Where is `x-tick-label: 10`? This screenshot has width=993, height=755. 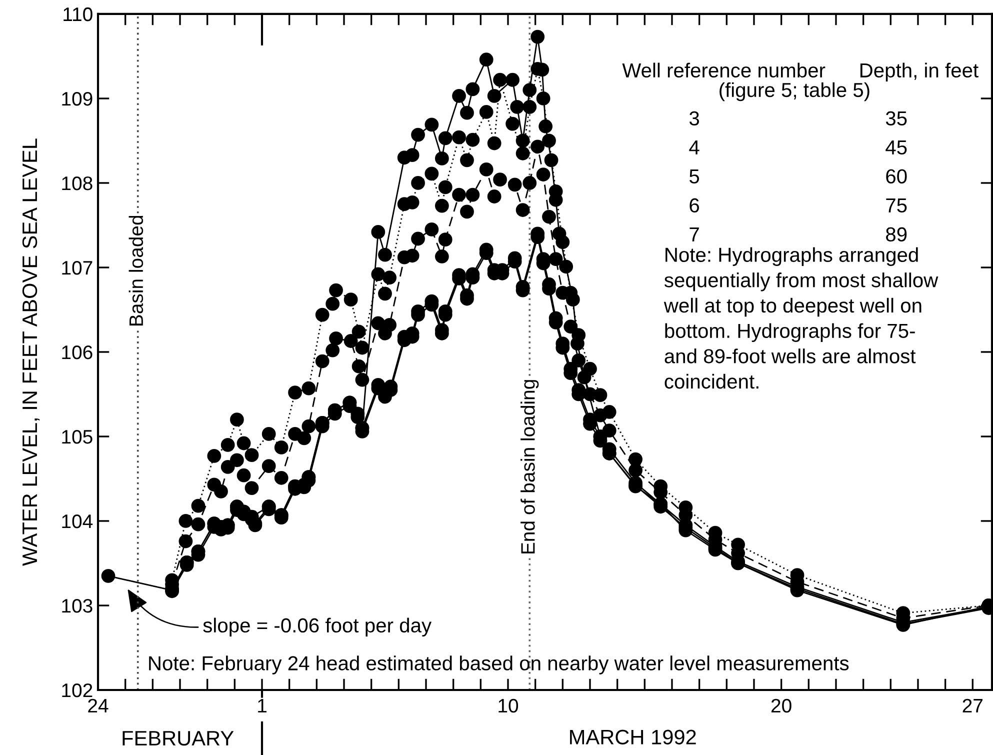 x-tick-label: 10 is located at coordinates (508, 705).